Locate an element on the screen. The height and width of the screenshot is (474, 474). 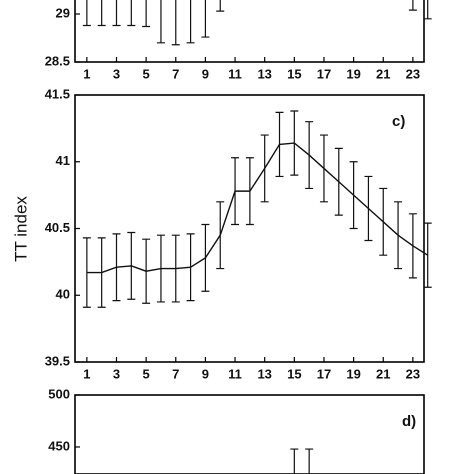
y-tick-label: 40 is located at coordinates (63, 294).